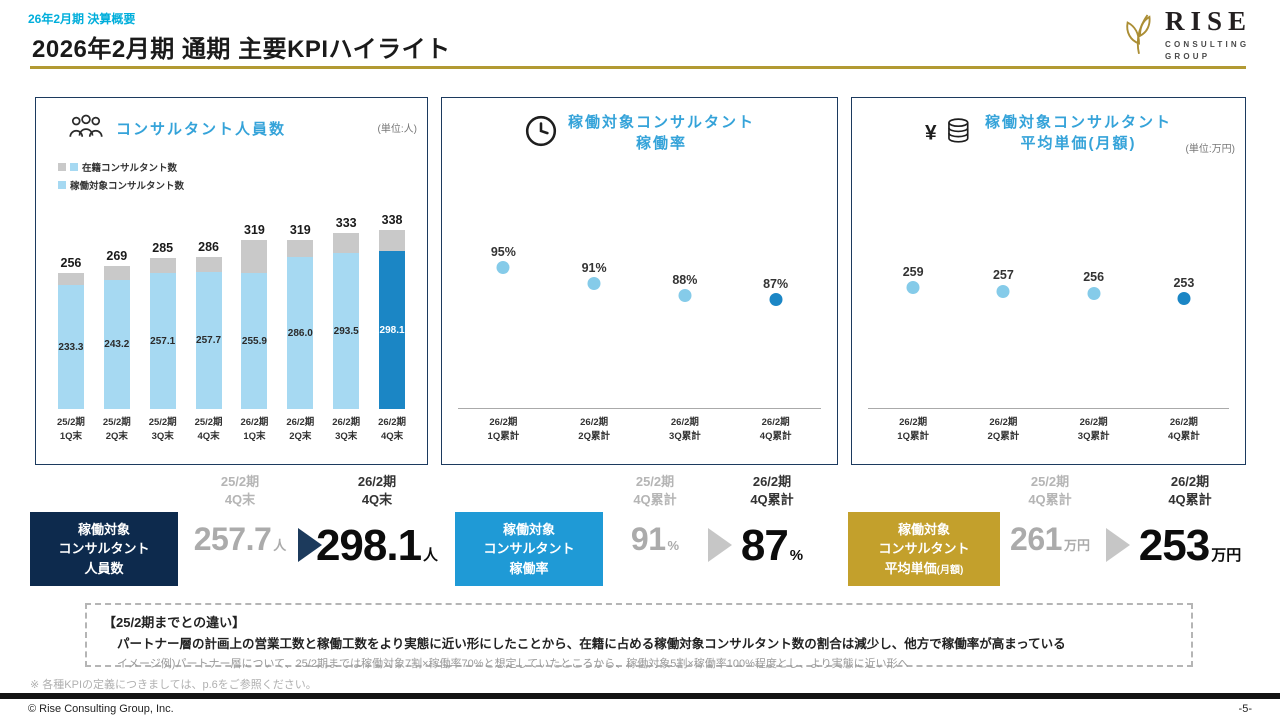 The width and height of the screenshot is (1280, 720). I want to click on bar-category-label: 26/2期 3Q末, so click(346, 430).